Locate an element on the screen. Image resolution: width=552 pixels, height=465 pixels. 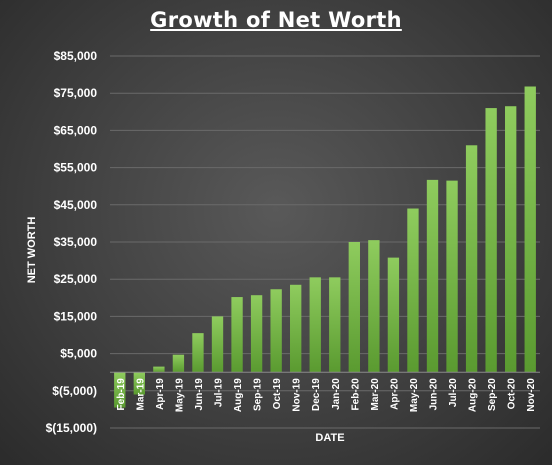
x-tick-label: Oct-19 is located at coordinates (277, 394).